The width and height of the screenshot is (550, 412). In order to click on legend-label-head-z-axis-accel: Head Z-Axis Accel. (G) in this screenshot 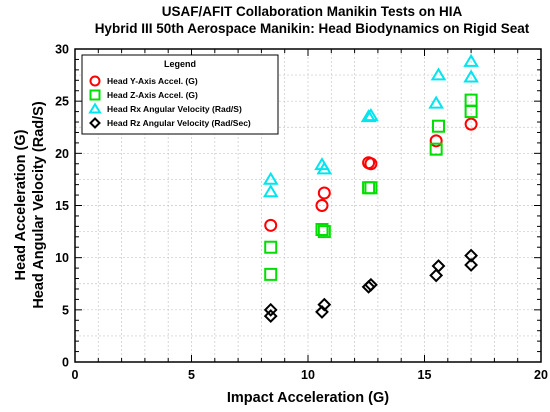, I will do `click(152, 95)`.